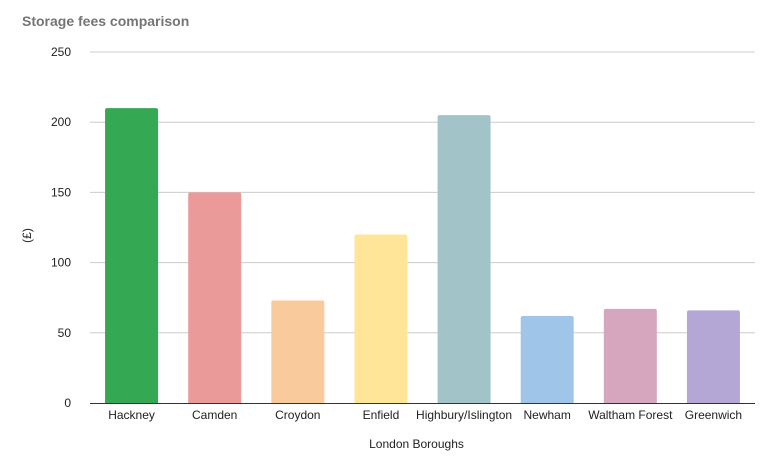 The width and height of the screenshot is (766, 460). What do you see at coordinates (547, 359) in the screenshot?
I see `bar-newham` at bounding box center [547, 359].